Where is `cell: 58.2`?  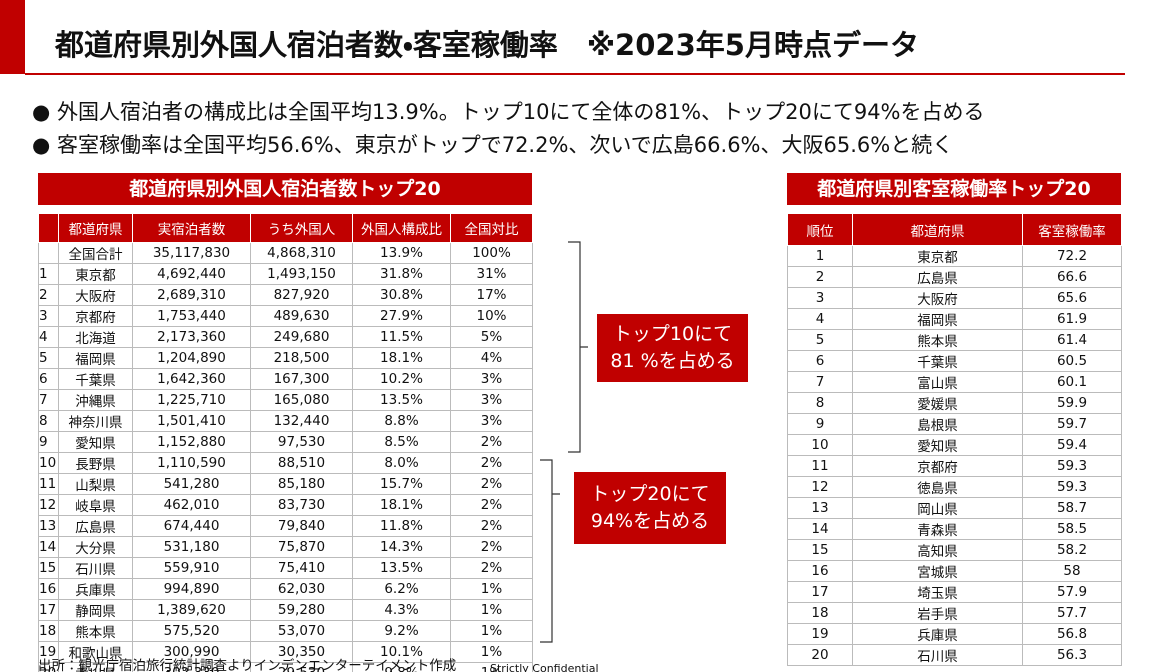 cell: 58.2 is located at coordinates (1072, 550).